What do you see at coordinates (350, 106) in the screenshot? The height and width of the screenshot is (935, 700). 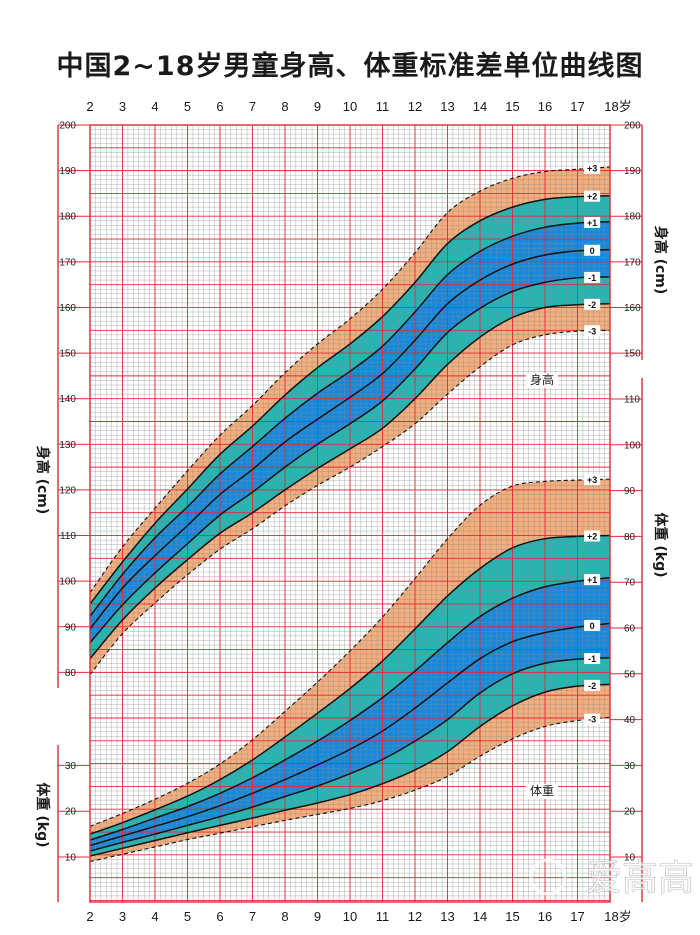 I see `age-tick-label-top: 10` at bounding box center [350, 106].